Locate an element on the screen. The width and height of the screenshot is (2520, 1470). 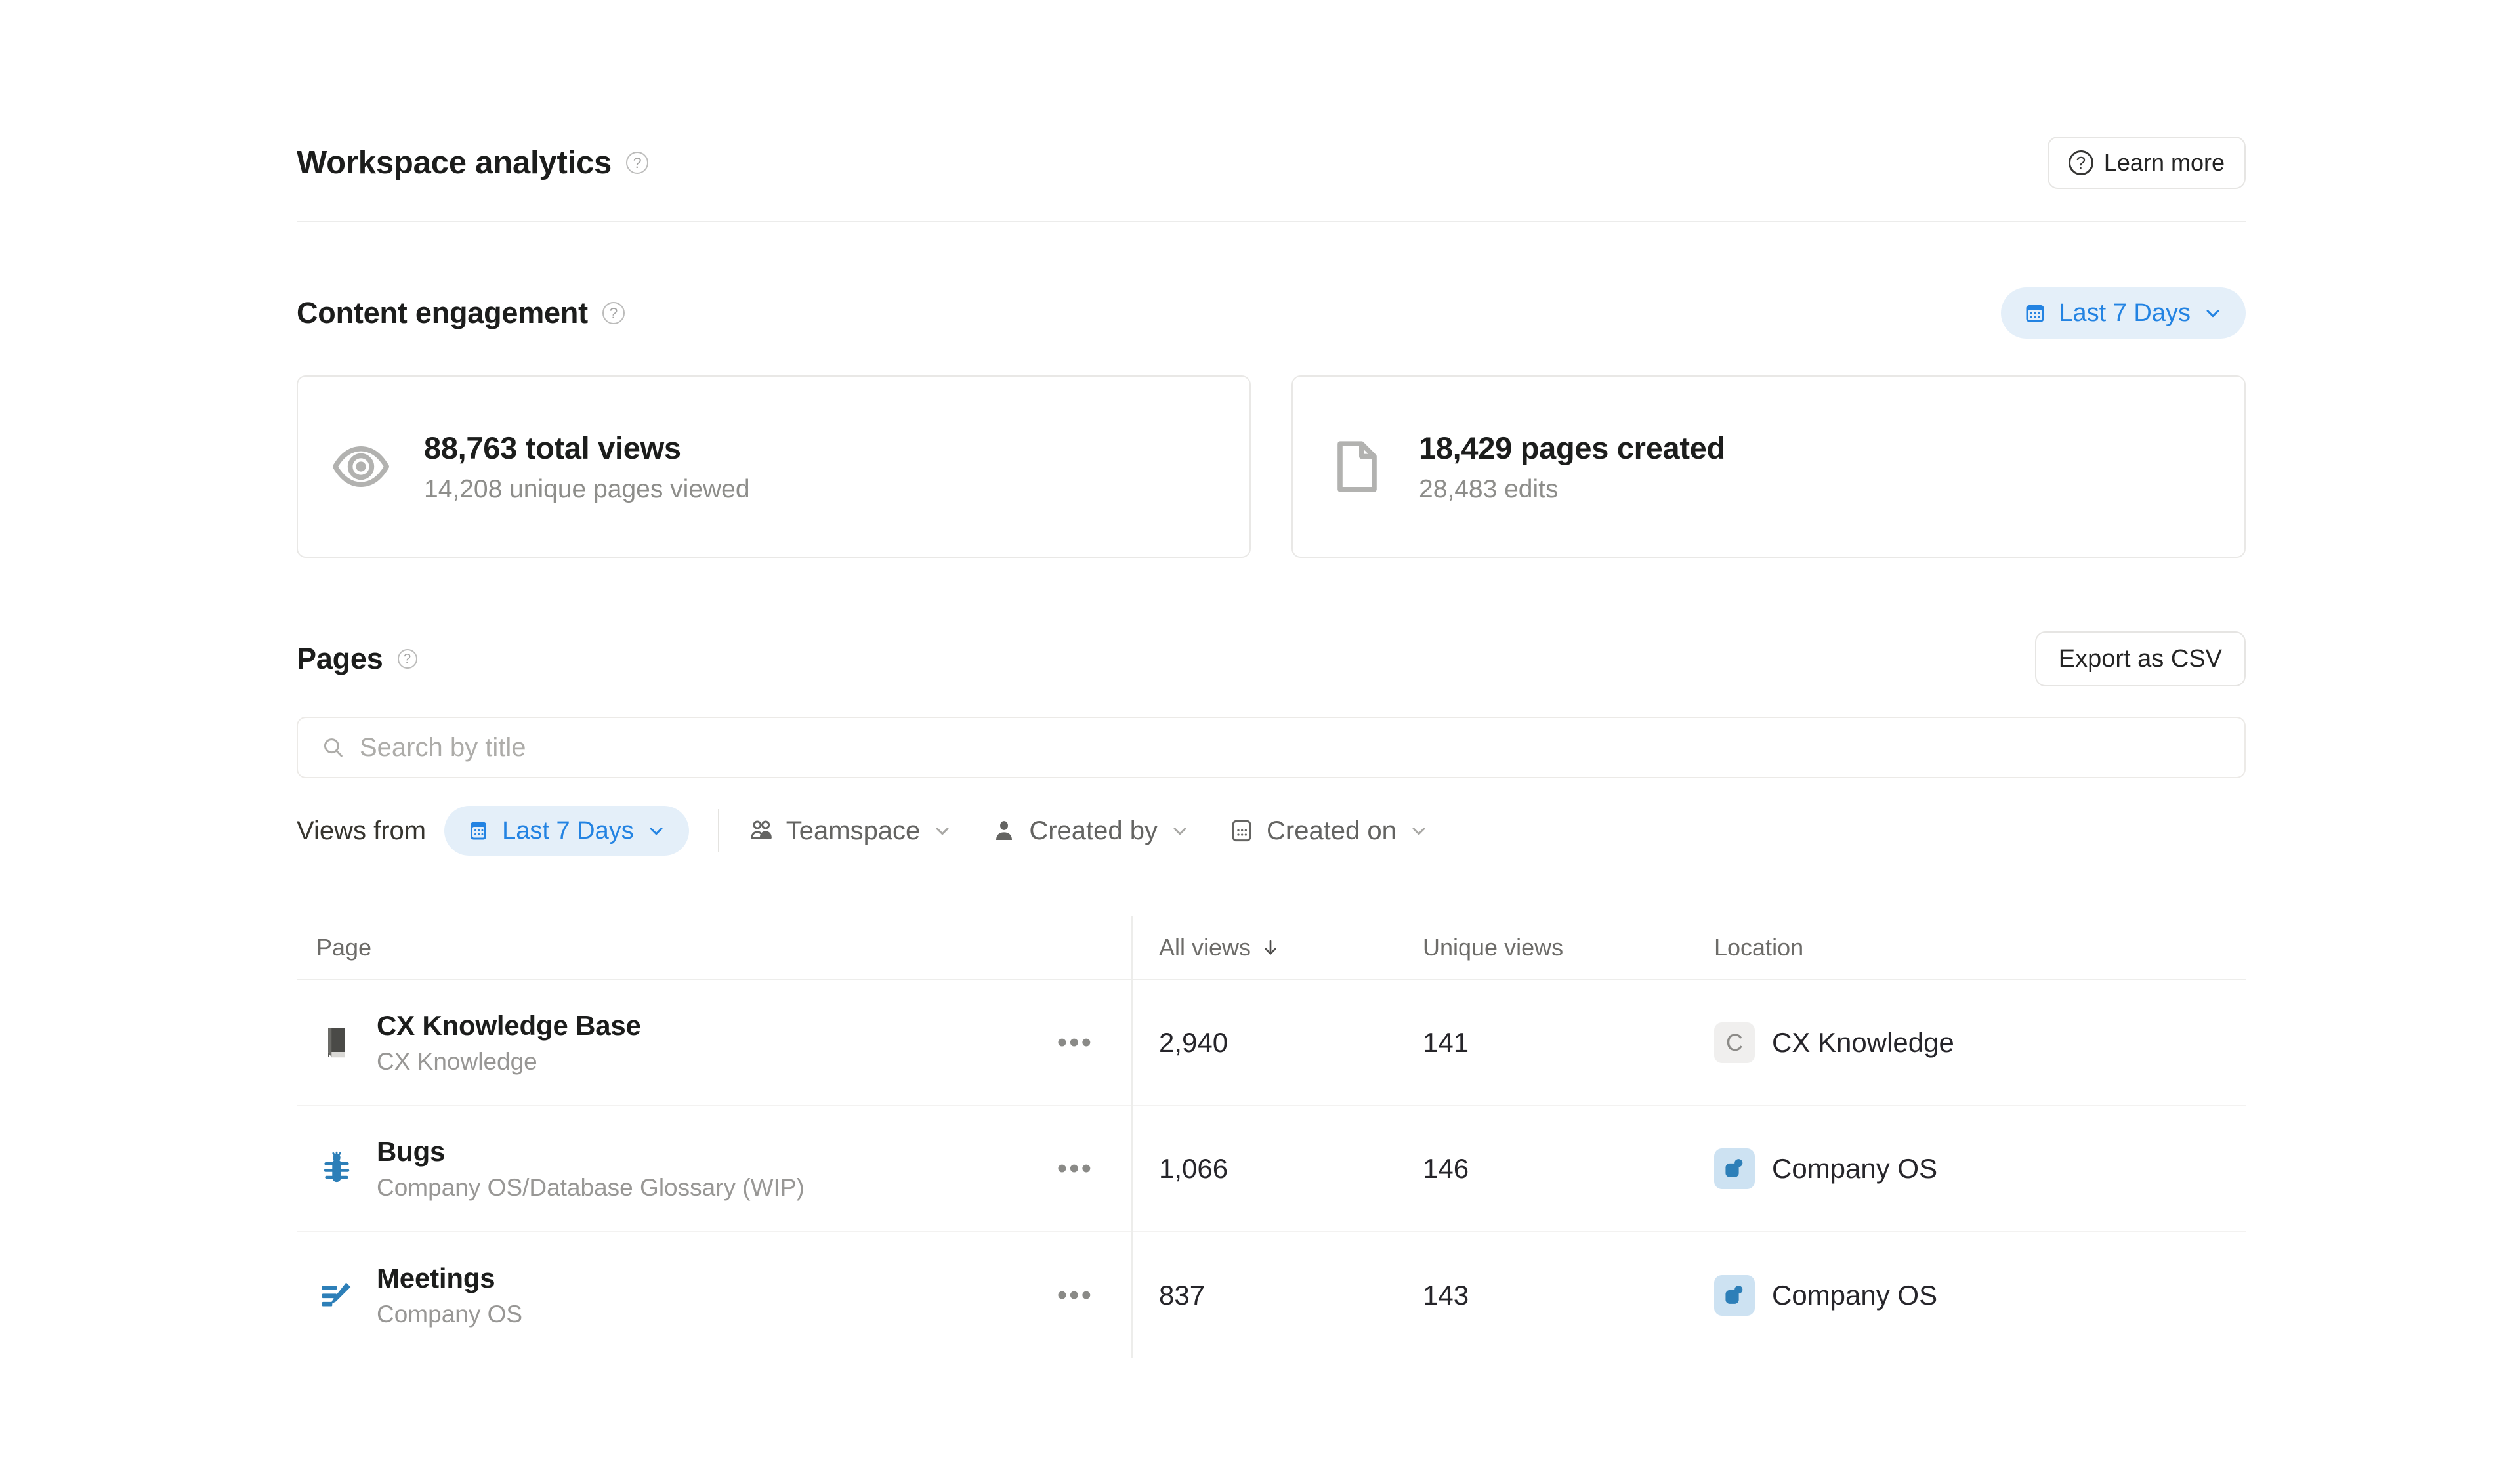
learn-more-button: ? Learn more is located at coordinates (2146, 162).